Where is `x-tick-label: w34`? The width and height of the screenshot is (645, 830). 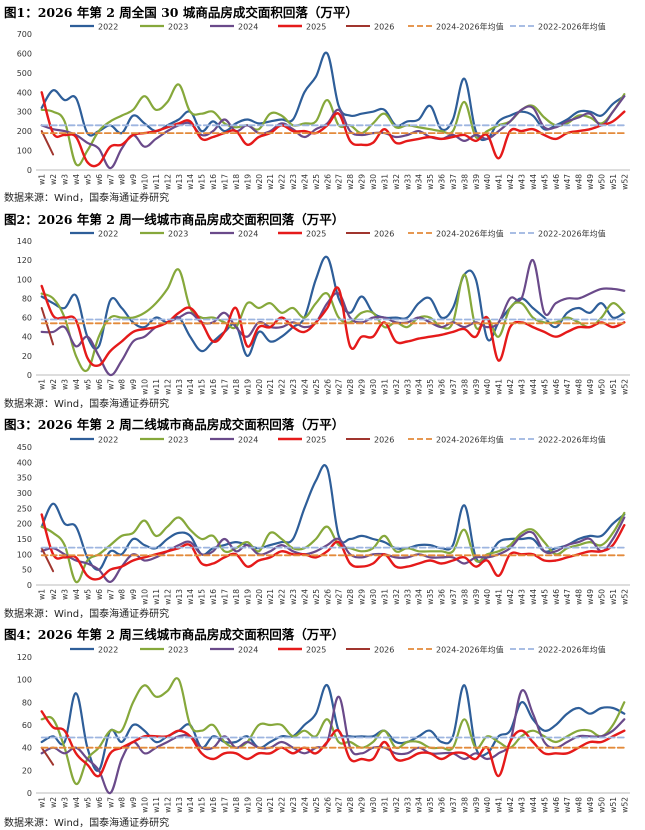
x-tick-label: w34 is located at coordinates (419, 805).